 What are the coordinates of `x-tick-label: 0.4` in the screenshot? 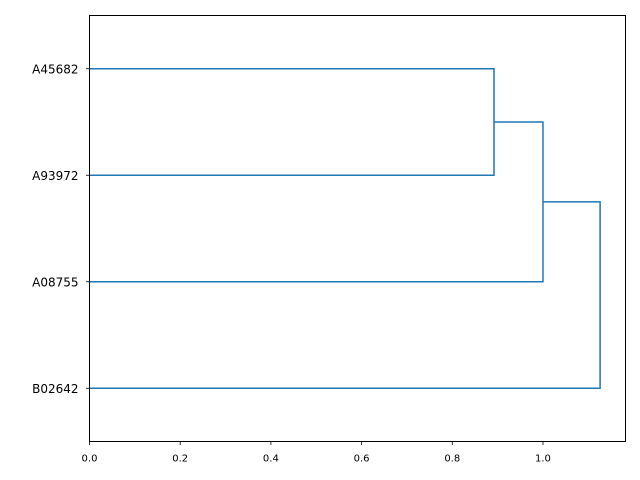 It's located at (271, 459).